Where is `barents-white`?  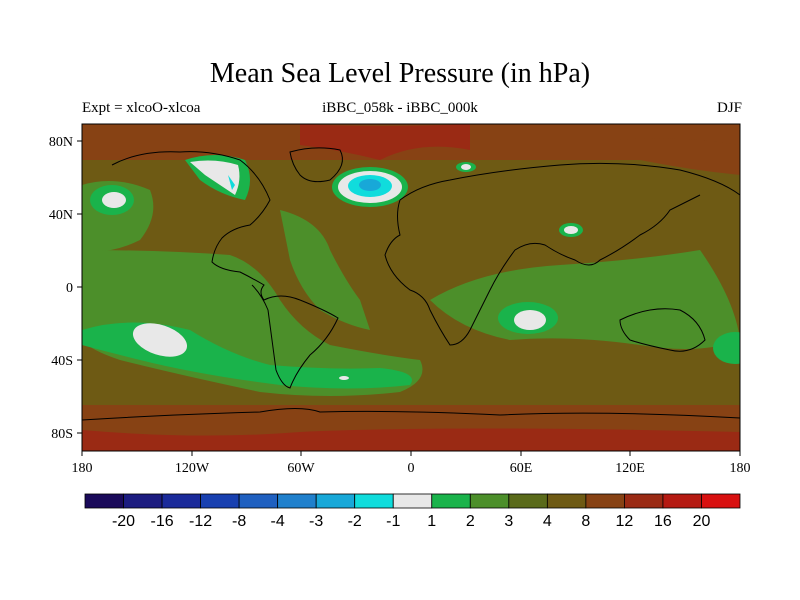
barents-white is located at coordinates (466, 167).